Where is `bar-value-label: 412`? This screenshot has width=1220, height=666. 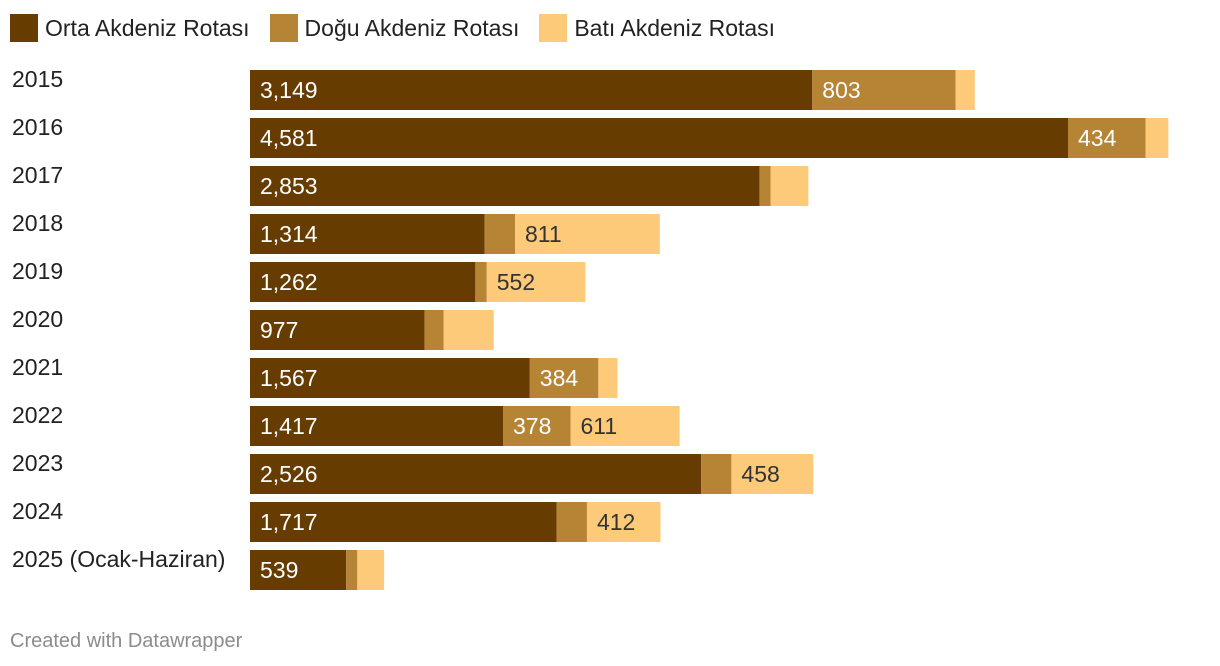 bar-value-label: 412 is located at coordinates (616, 522).